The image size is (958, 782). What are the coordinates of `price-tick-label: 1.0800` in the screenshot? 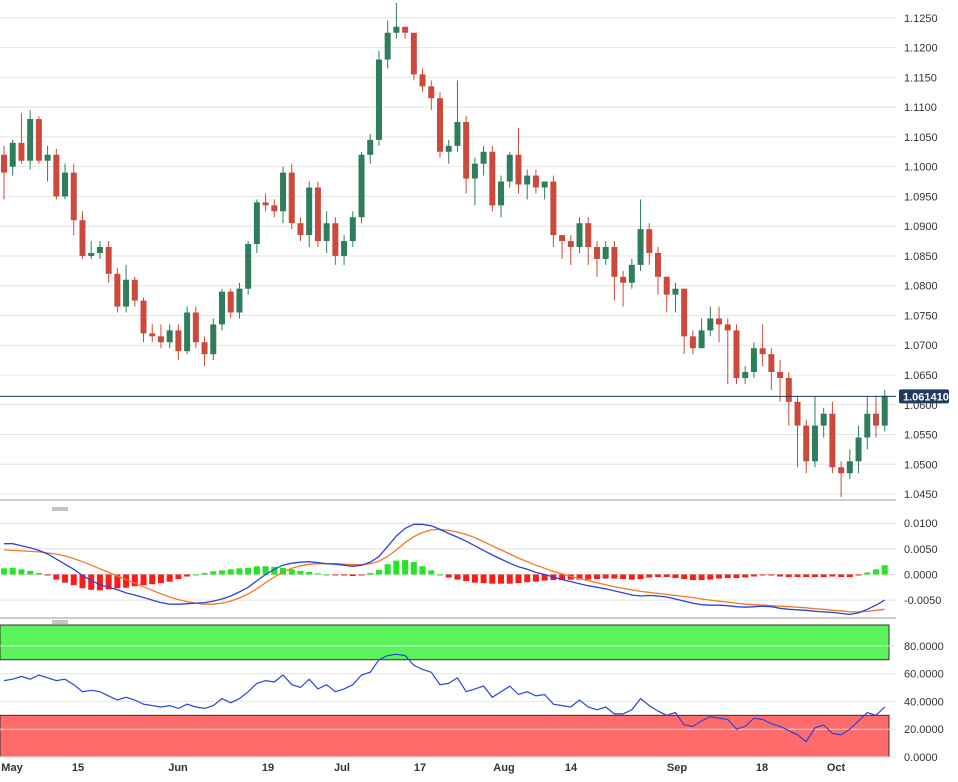 It's located at (921, 287).